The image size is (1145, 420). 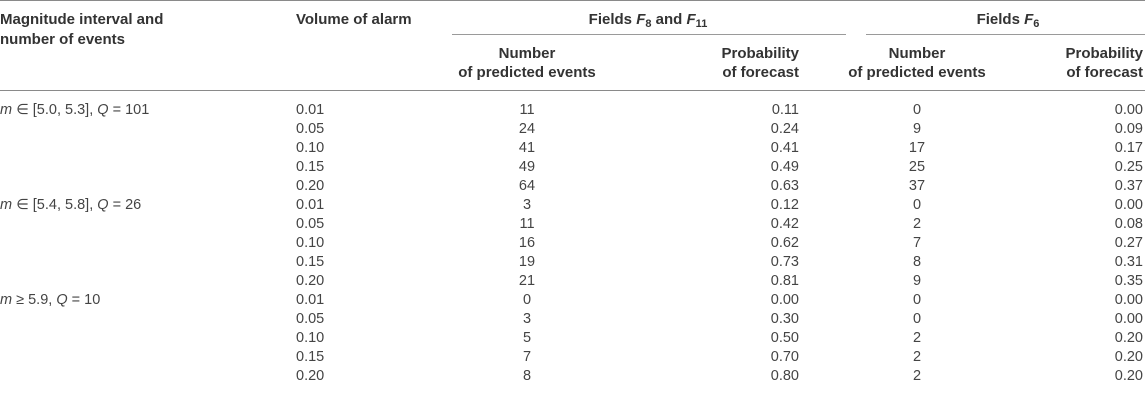 What do you see at coordinates (760, 53) in the screenshot?
I see `header-probability-1-line1: Probability` at bounding box center [760, 53].